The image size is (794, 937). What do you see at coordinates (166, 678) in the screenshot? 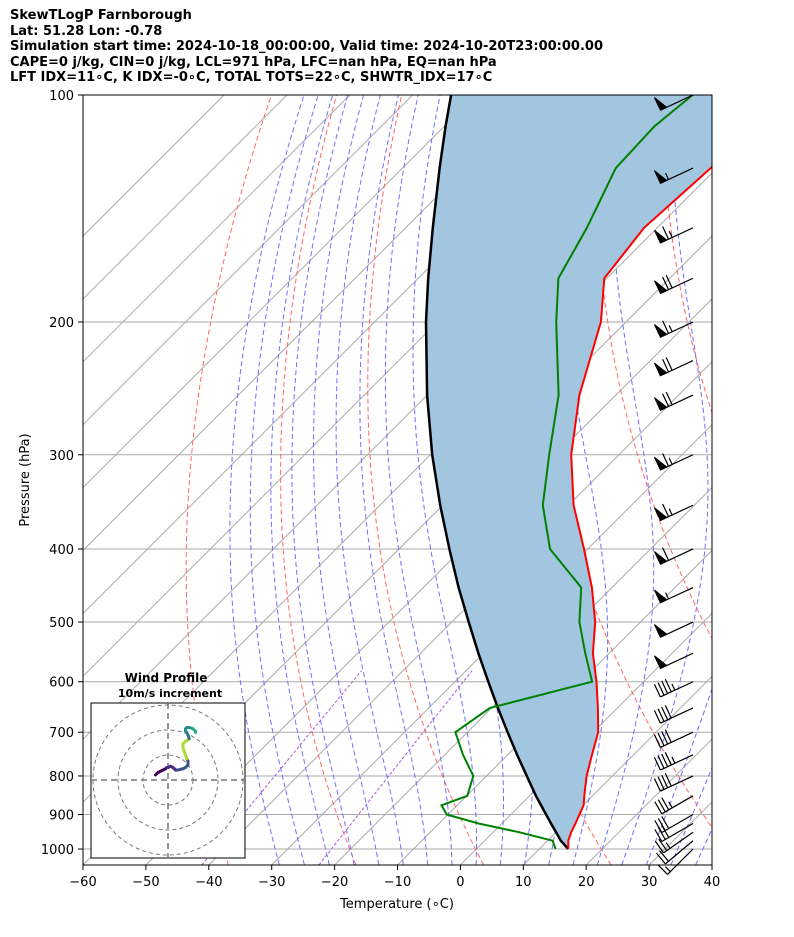
I see `hodograph-title: Wind Profile` at bounding box center [166, 678].